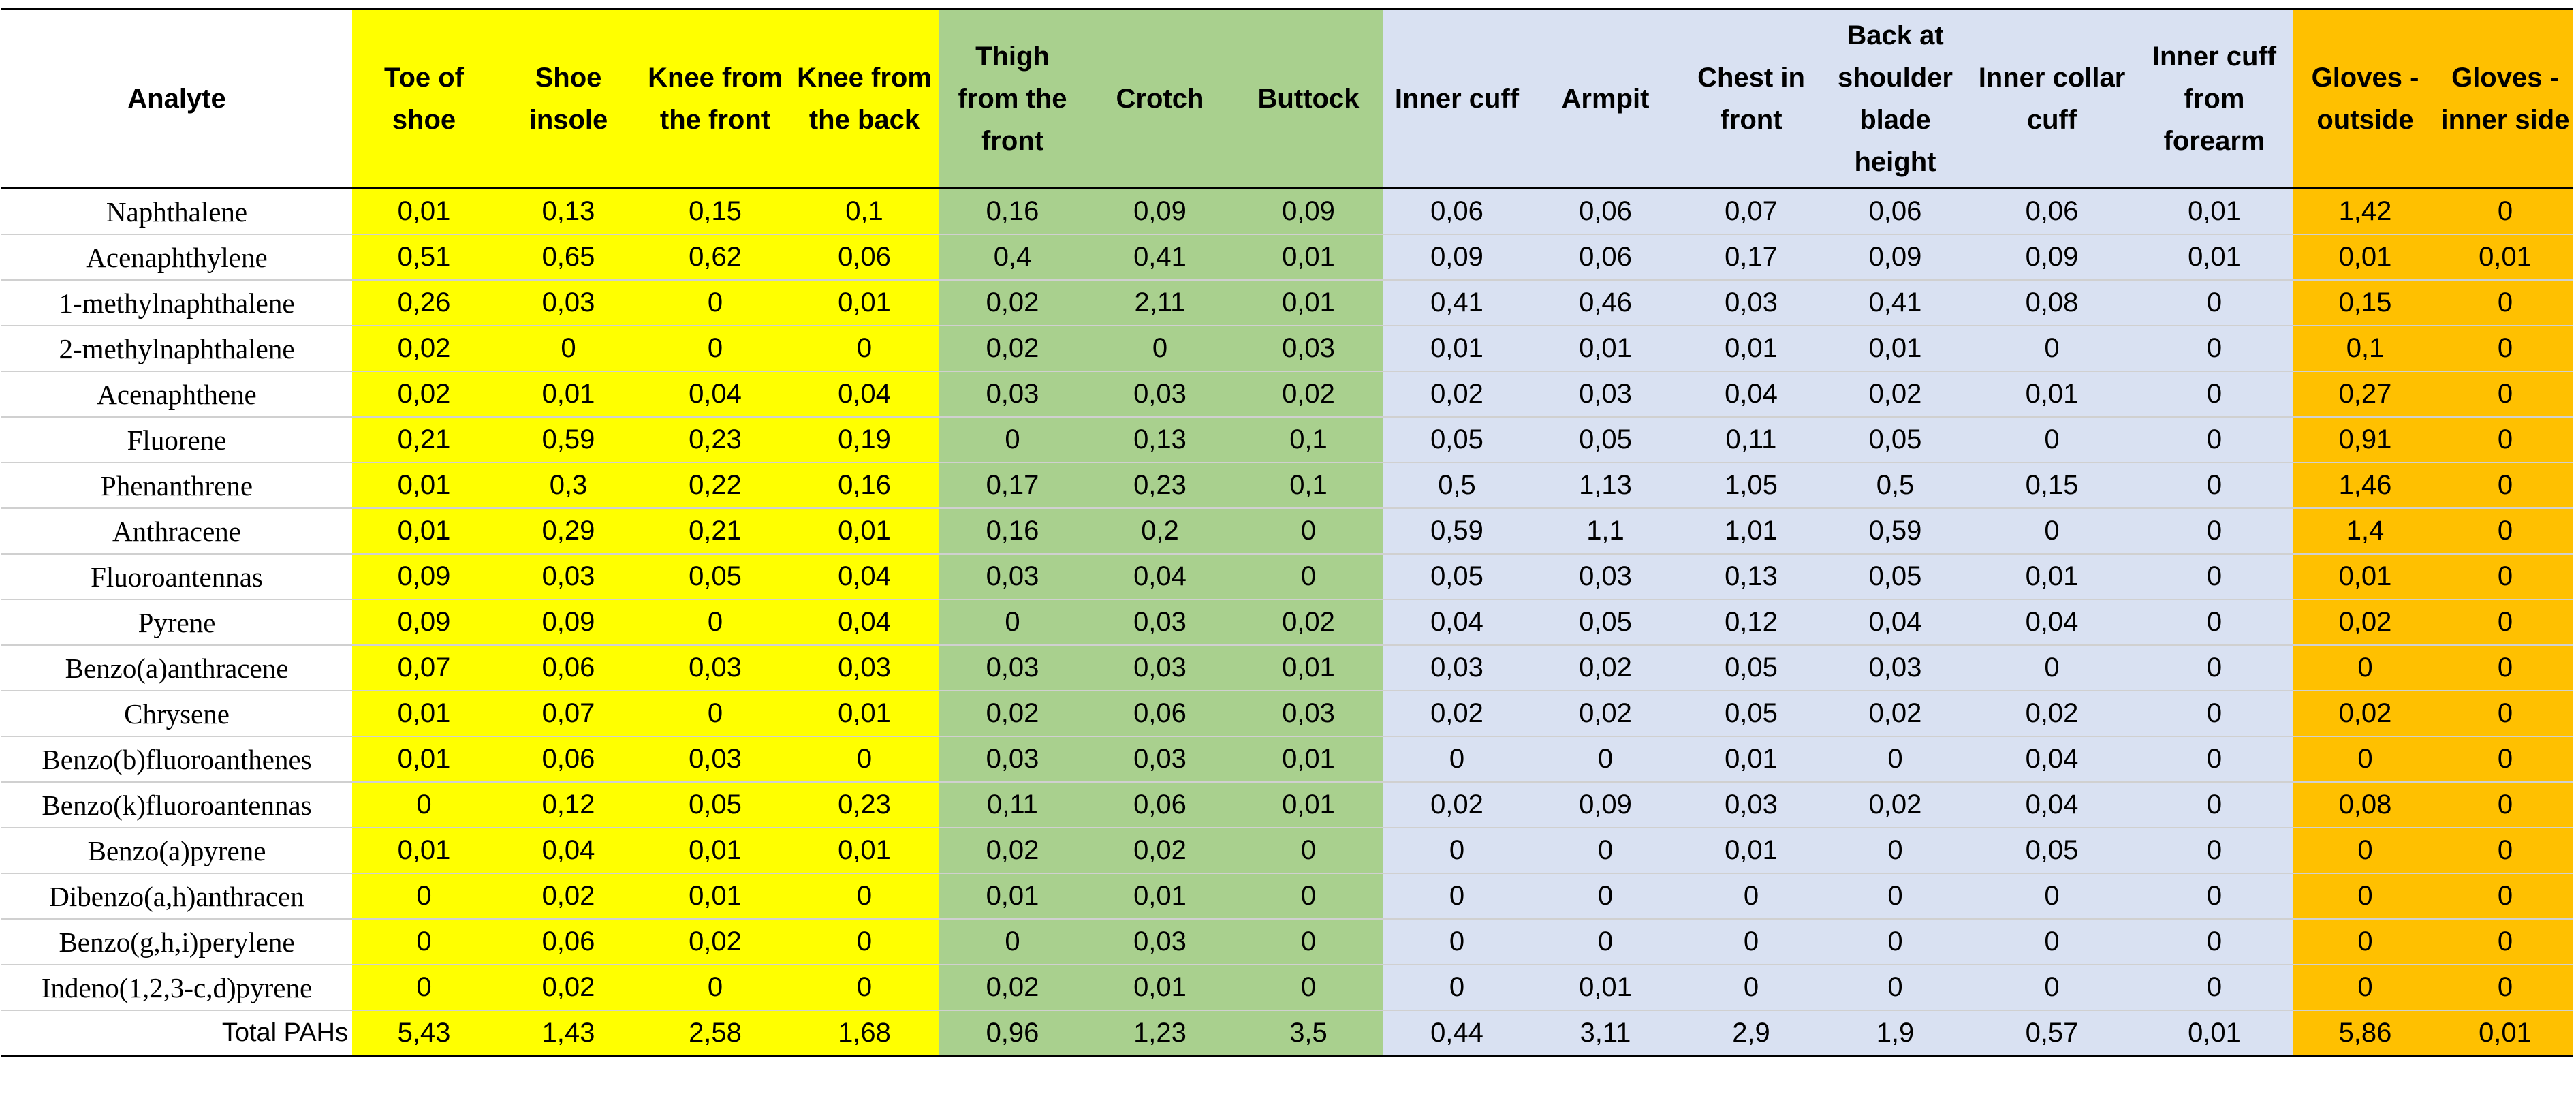 Image resolution: width=2576 pixels, height=1109 pixels. I want to click on analyte-cell: Chrysene, so click(176, 714).